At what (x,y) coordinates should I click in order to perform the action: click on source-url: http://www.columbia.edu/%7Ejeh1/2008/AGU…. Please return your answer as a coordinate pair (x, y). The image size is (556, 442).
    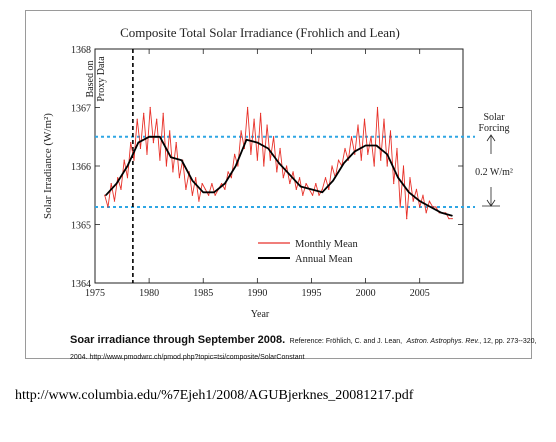
    Looking at the image, I should click on (214, 395).